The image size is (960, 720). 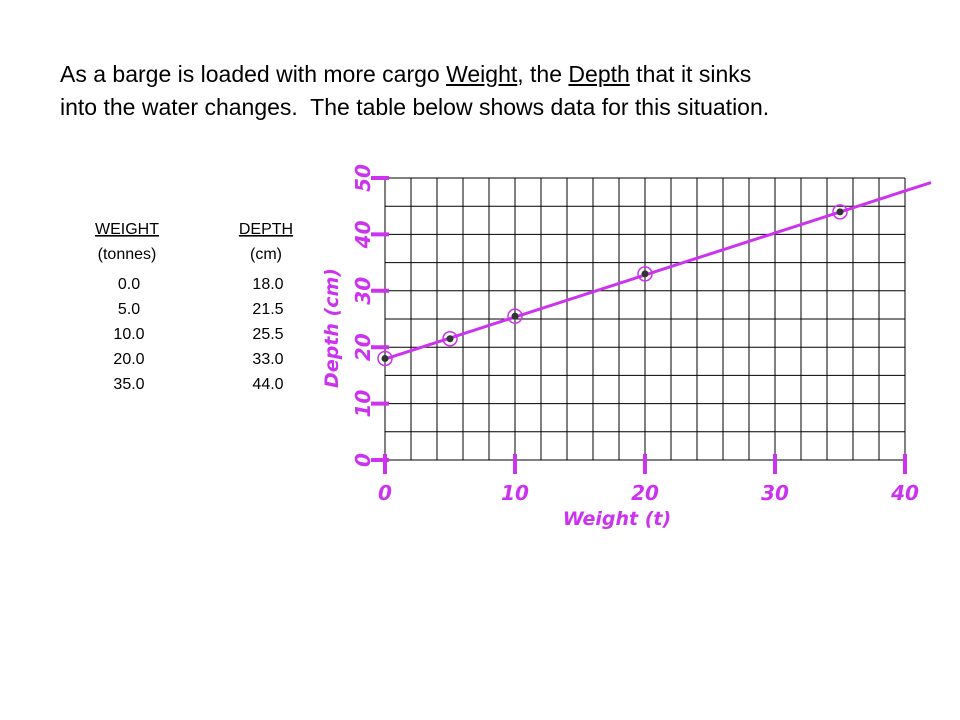 I want to click on x-tick-label: 10, so click(x=515, y=493).